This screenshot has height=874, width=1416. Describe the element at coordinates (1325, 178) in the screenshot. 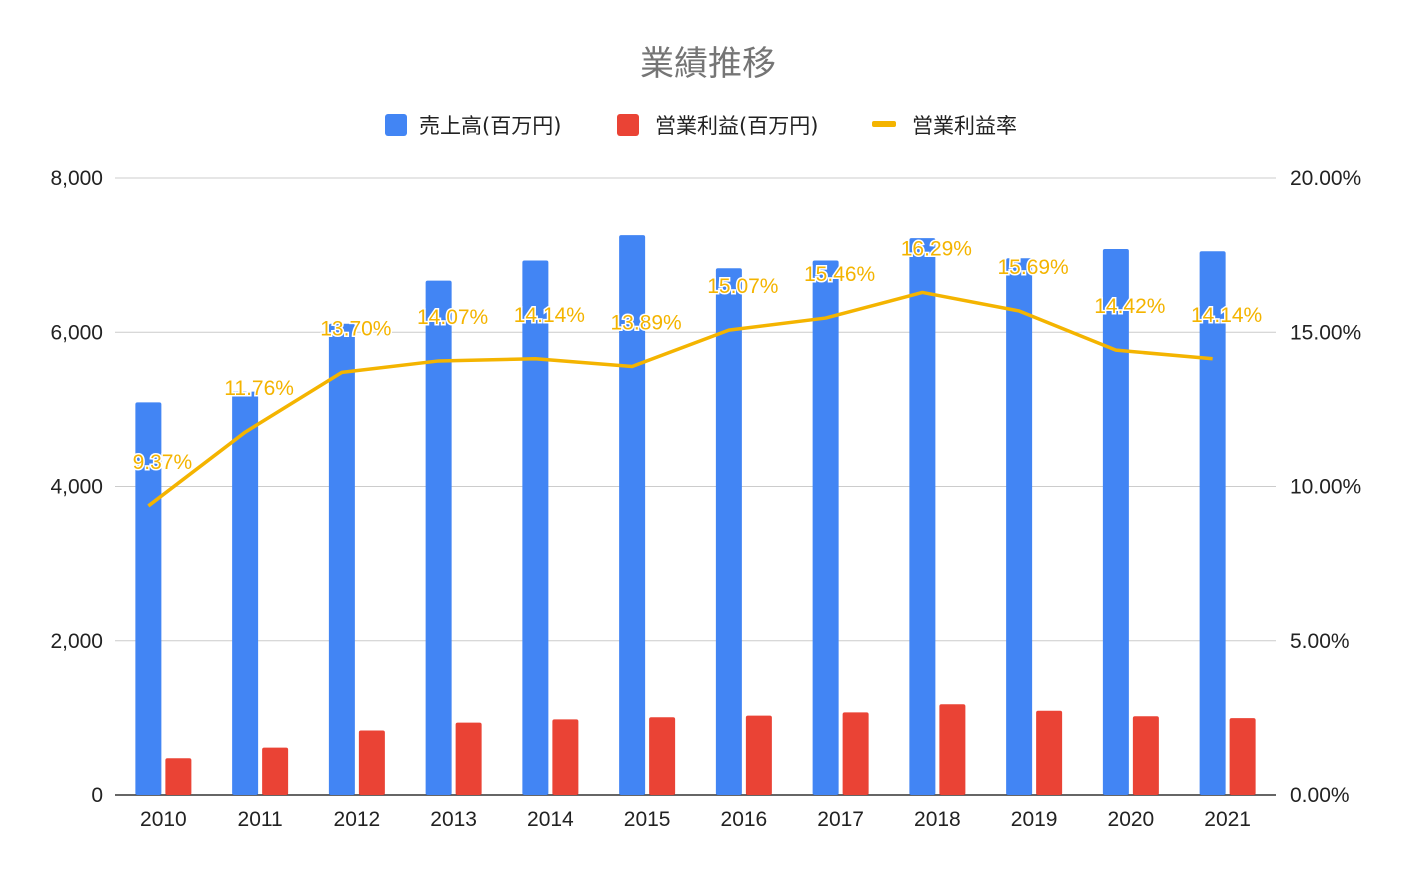

I see `y2-tick-label: 20.00%` at that location.